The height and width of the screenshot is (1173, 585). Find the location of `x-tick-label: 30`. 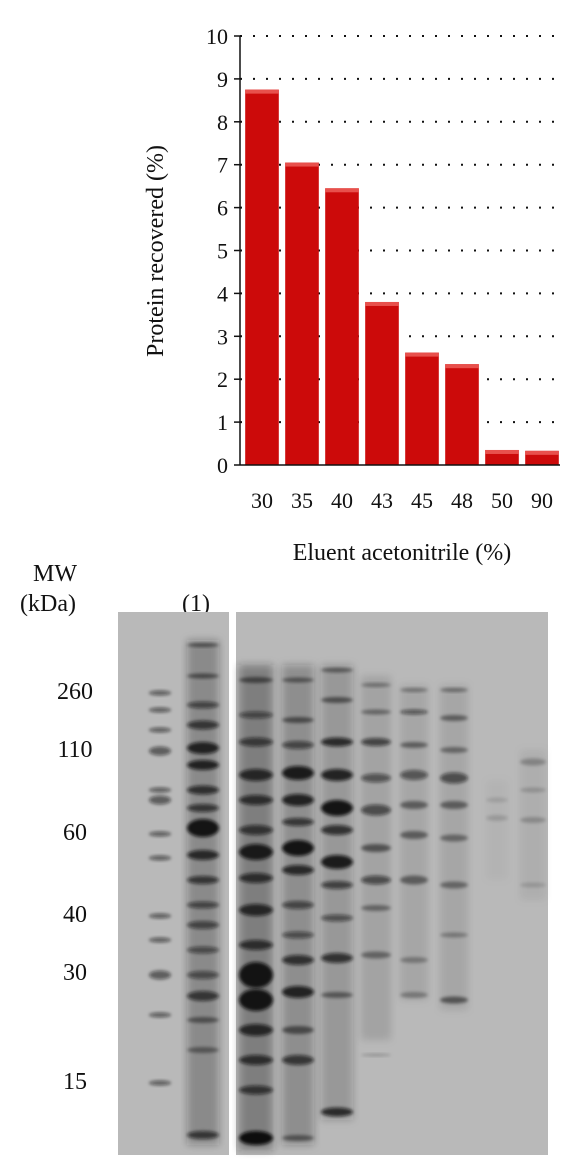

x-tick-label: 30 is located at coordinates (262, 500).